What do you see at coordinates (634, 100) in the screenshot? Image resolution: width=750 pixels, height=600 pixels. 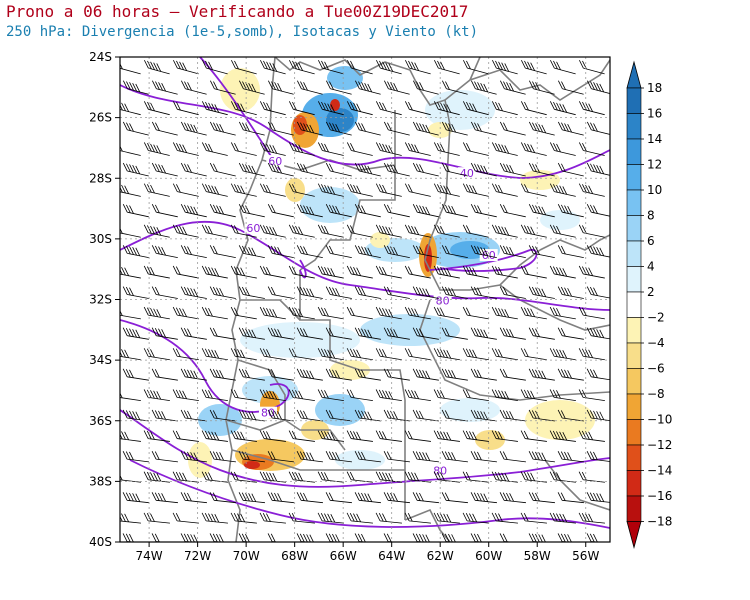 I see `colorbar-swatch` at bounding box center [634, 100].